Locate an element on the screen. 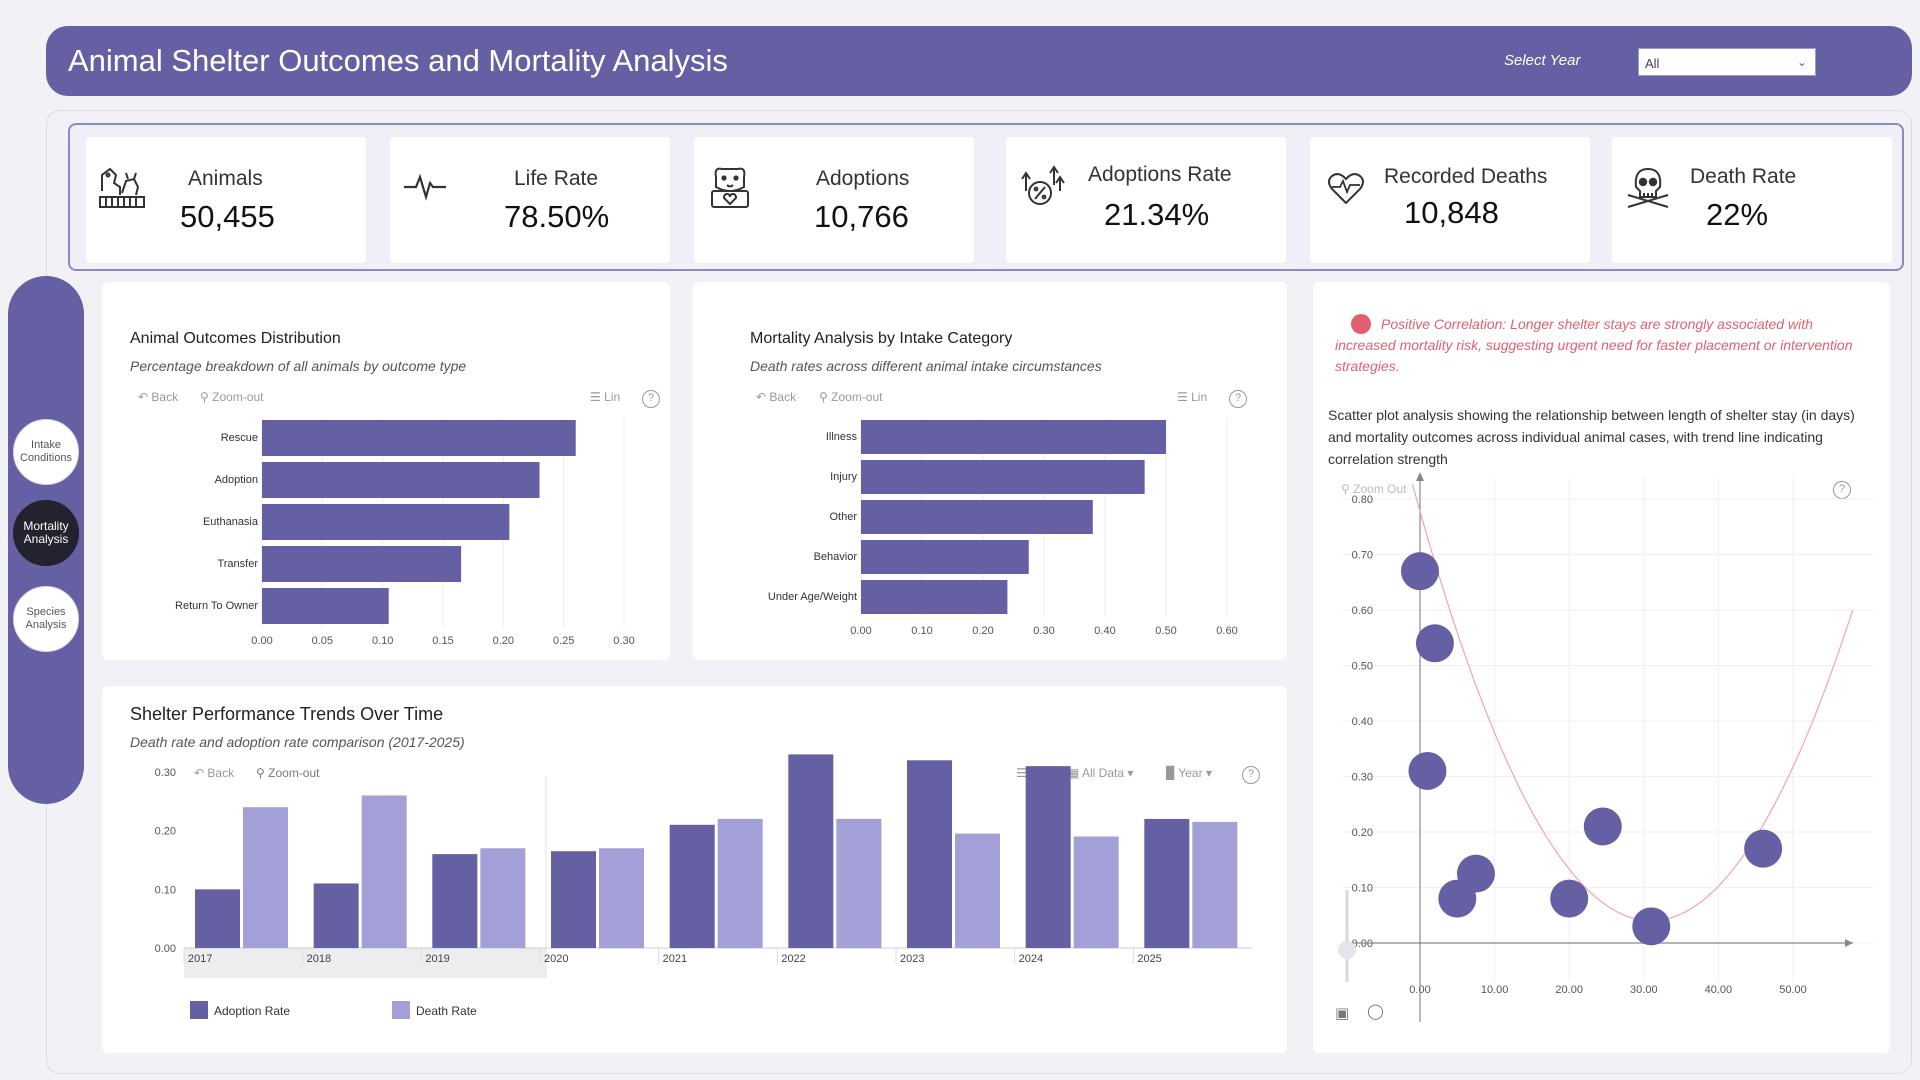 The width and height of the screenshot is (1920, 1080). x-tick-label: 2020 is located at coordinates (556, 959).